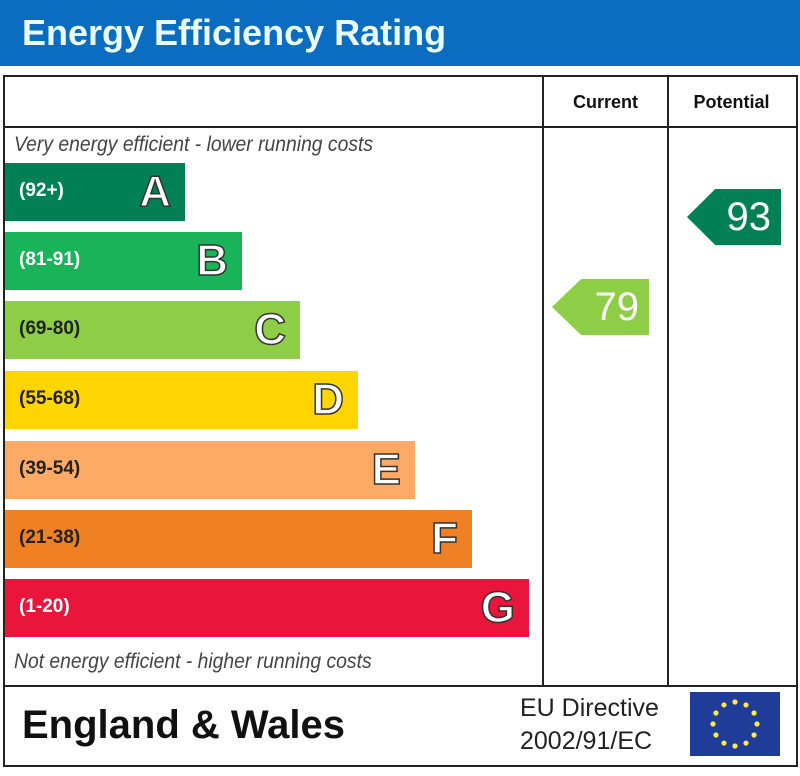 This screenshot has width=800, height=776. Describe the element at coordinates (589, 708) in the screenshot. I see `directive-line1: EU Directive` at that location.